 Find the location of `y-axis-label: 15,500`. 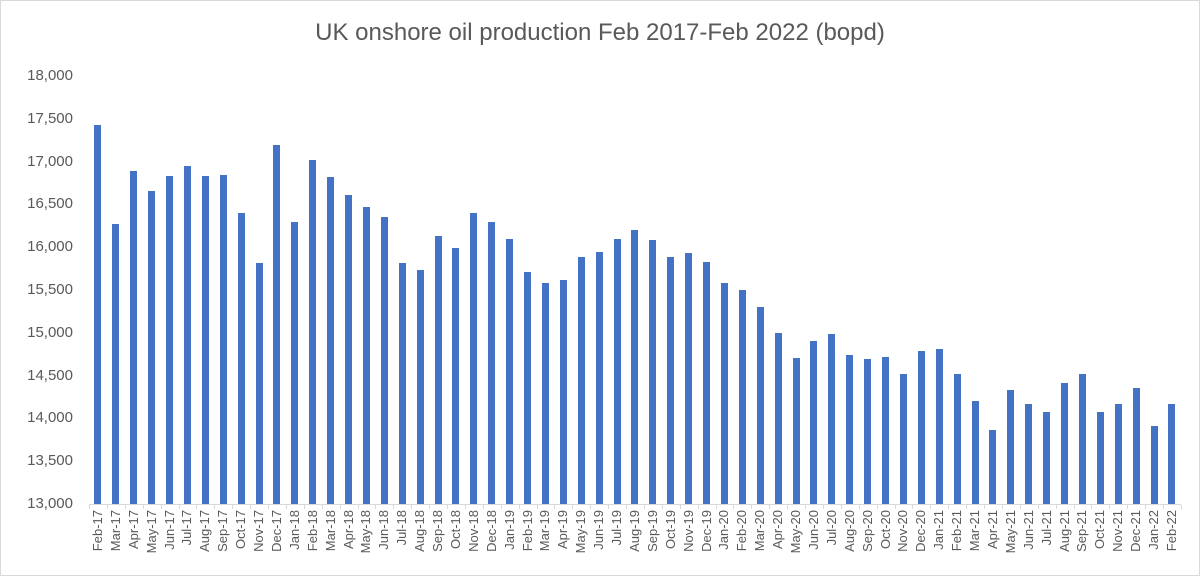

y-axis-label: 15,500 is located at coordinates (50, 289).